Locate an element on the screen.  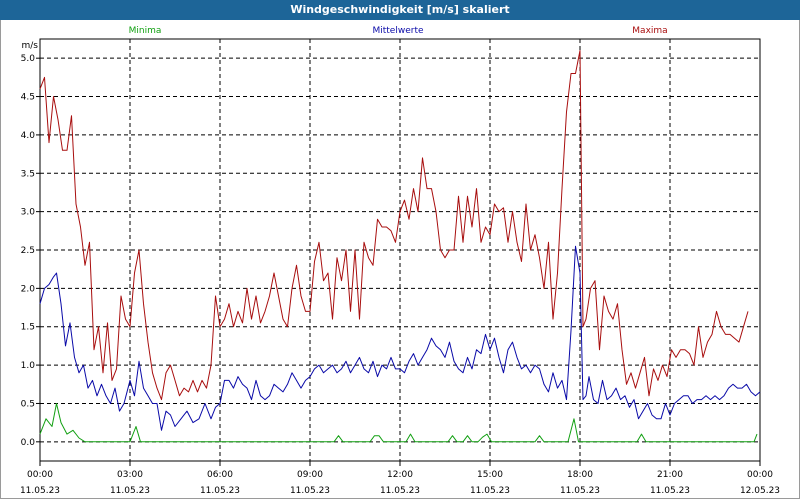
x-tick-time: 06:00 is located at coordinates (220, 475).